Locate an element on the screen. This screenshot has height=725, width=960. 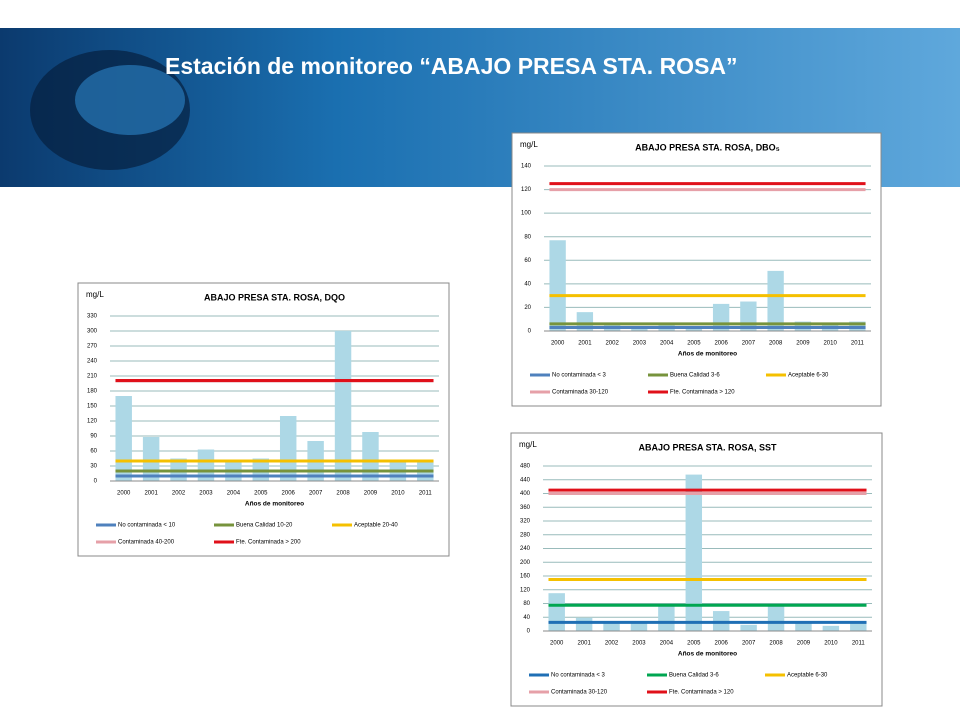
legend-label: No contaminada < 10 is located at coordinates (147, 526).